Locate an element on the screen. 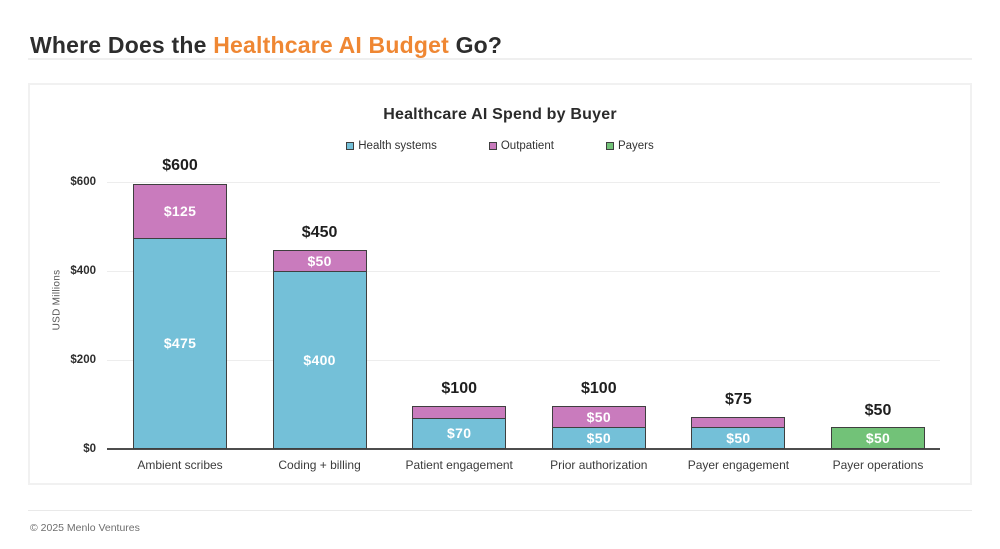  bar-segment-health-systems: $70 is located at coordinates (459, 433).